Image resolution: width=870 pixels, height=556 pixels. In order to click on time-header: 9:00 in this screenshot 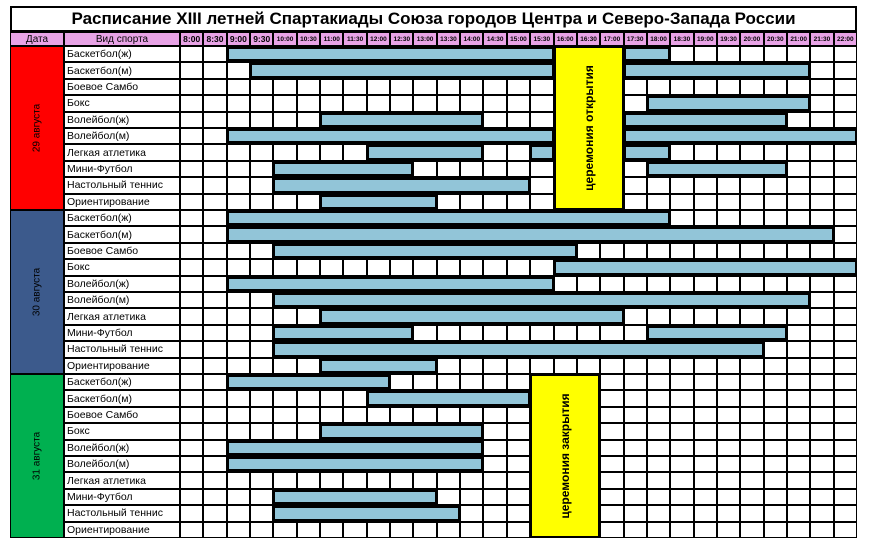, I will do `click(238, 39)`.